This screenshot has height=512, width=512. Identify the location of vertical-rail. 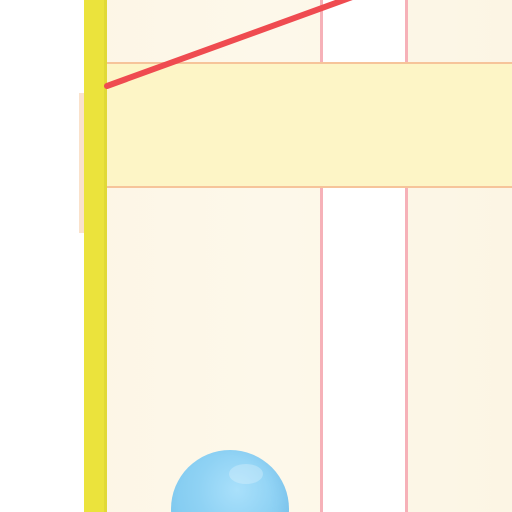
(95, 256).